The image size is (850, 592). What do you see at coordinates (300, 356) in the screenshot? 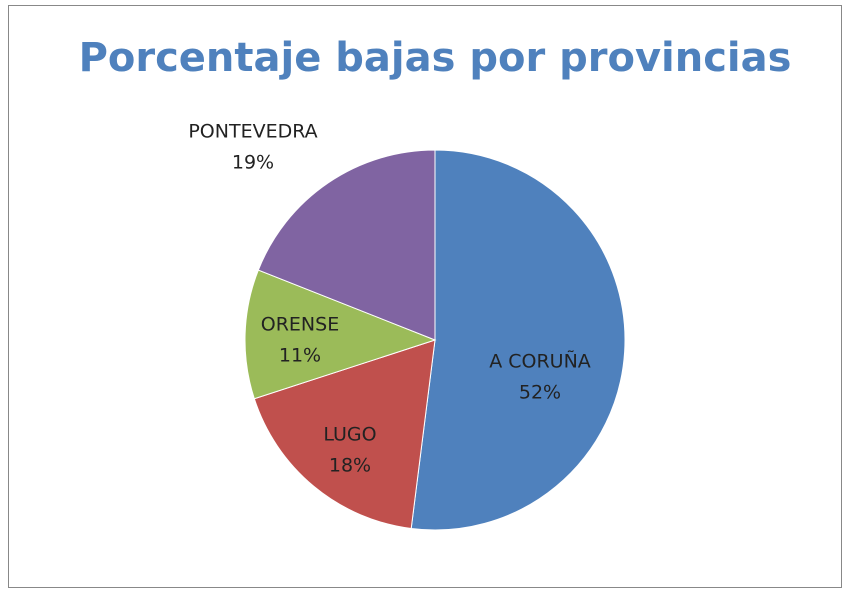
I see `slice-value-label: 11%` at bounding box center [300, 356].